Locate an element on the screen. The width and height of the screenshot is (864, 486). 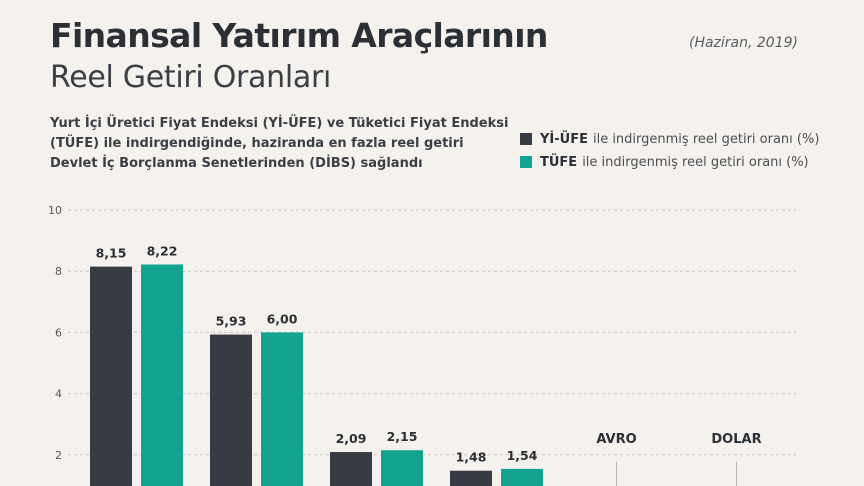
y-tick-label: 6 is located at coordinates (58, 332).